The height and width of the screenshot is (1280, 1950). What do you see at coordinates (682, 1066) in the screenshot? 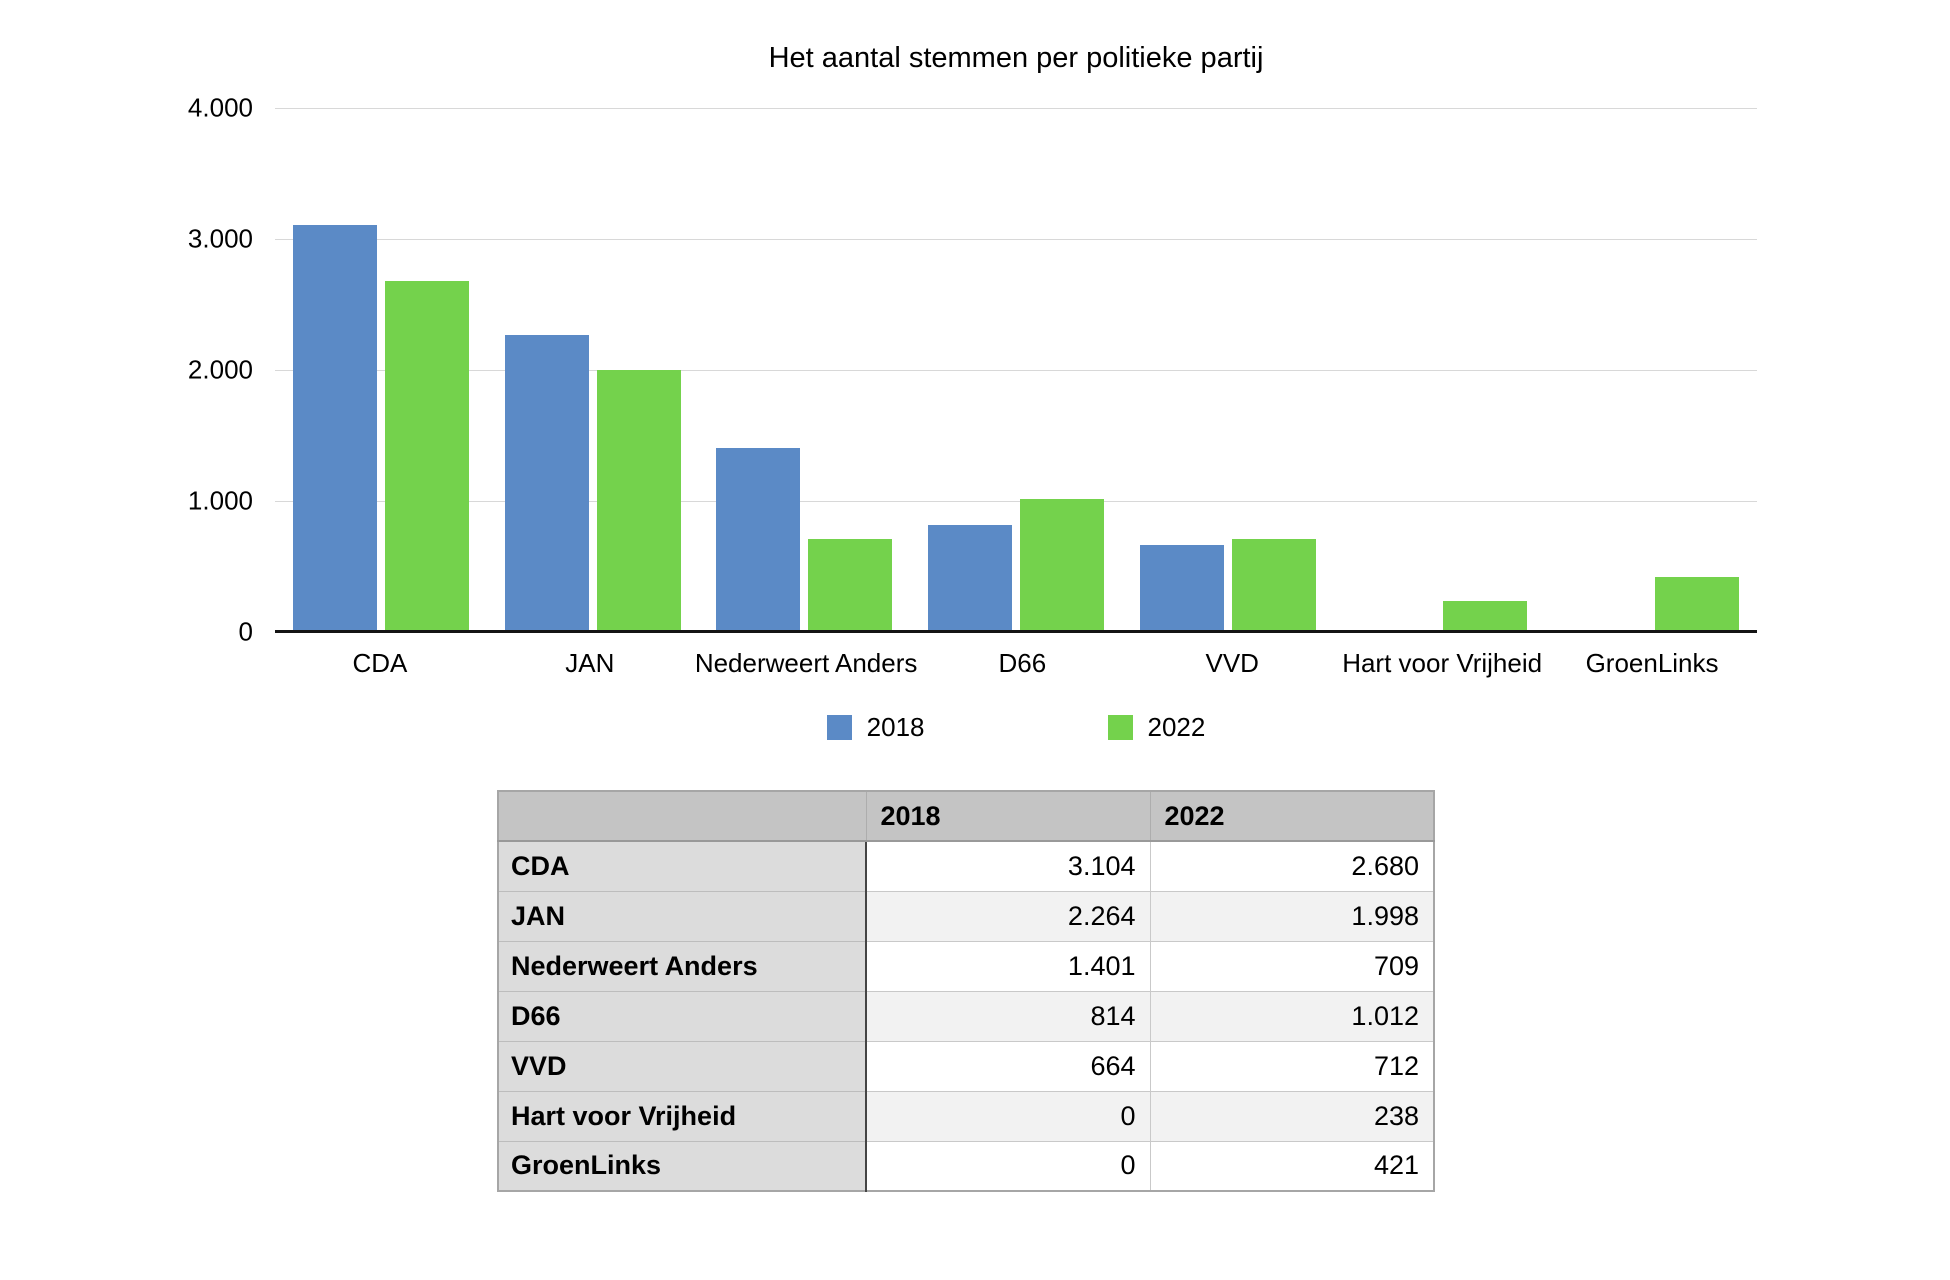
I see `row-label-cell: VVD` at bounding box center [682, 1066].